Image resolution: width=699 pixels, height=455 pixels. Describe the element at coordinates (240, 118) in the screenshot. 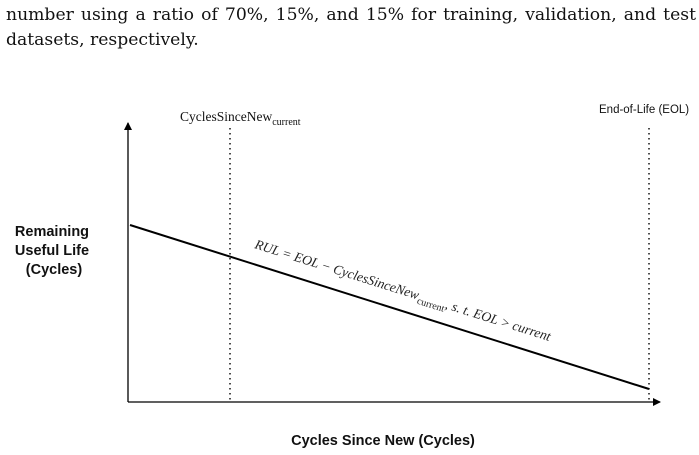

I see `current-marker-label: CyclesSinceNewcurrent` at that location.